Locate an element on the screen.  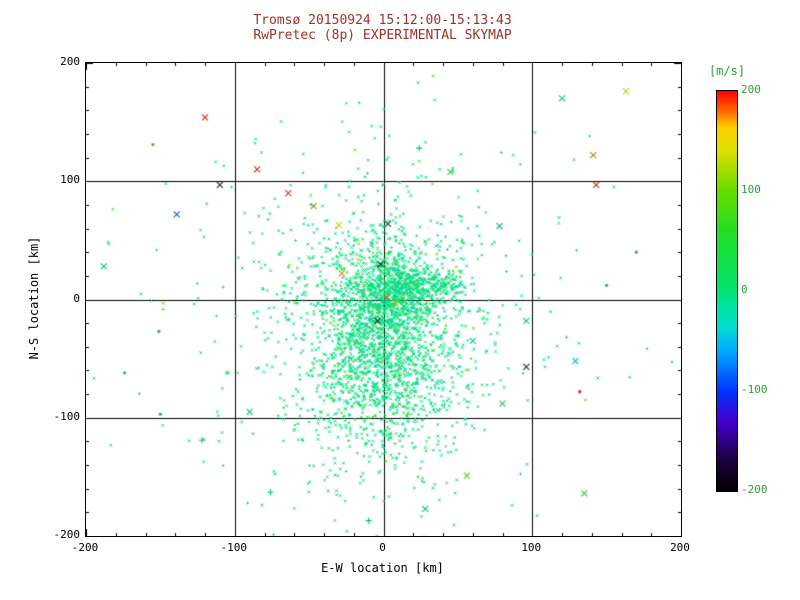
colorbar-unit-label: [m/s] is located at coordinates (727, 71).